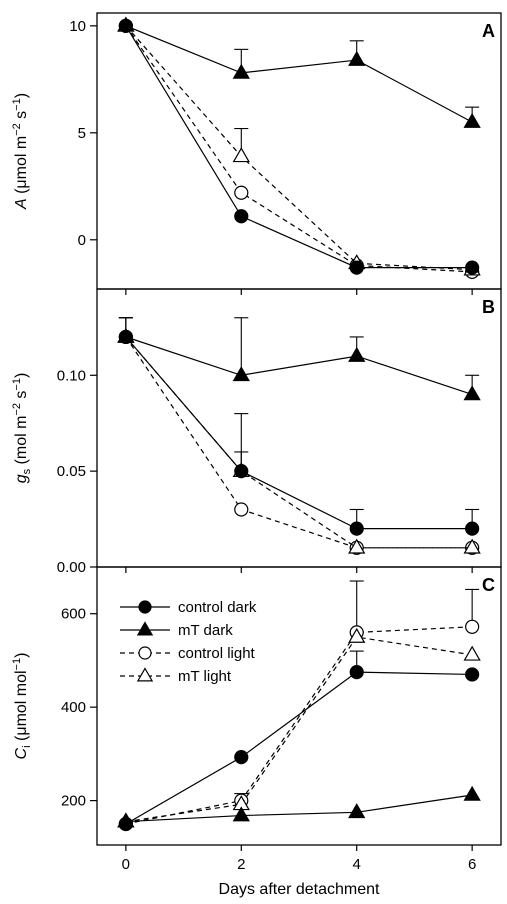  I want to click on legend: control dark mT dark control light mT light, so click(188, 642).